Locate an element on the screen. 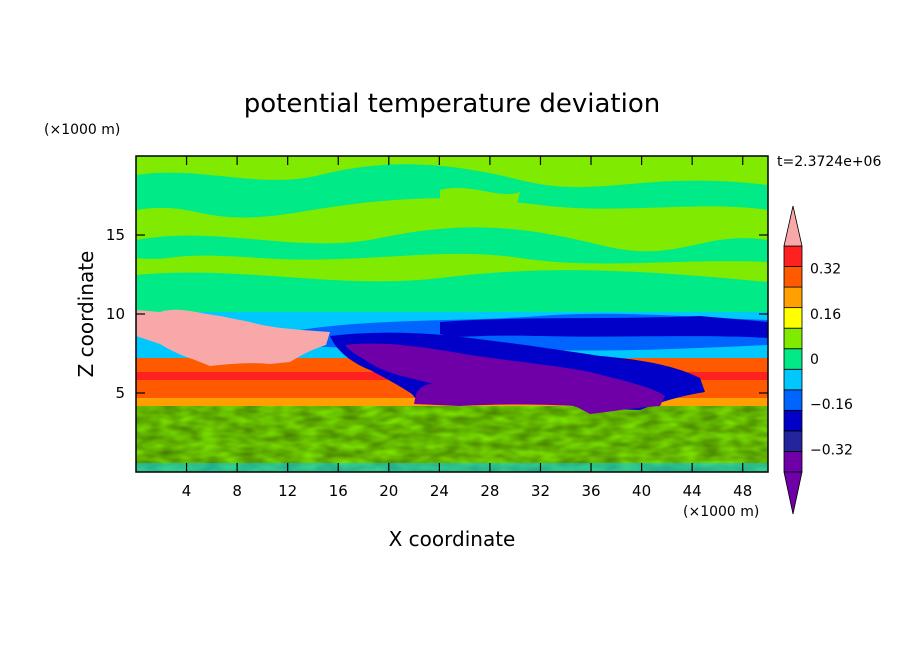 The height and width of the screenshot is (654, 904). chart-title: potential temperature deviation is located at coordinates (452, 104).